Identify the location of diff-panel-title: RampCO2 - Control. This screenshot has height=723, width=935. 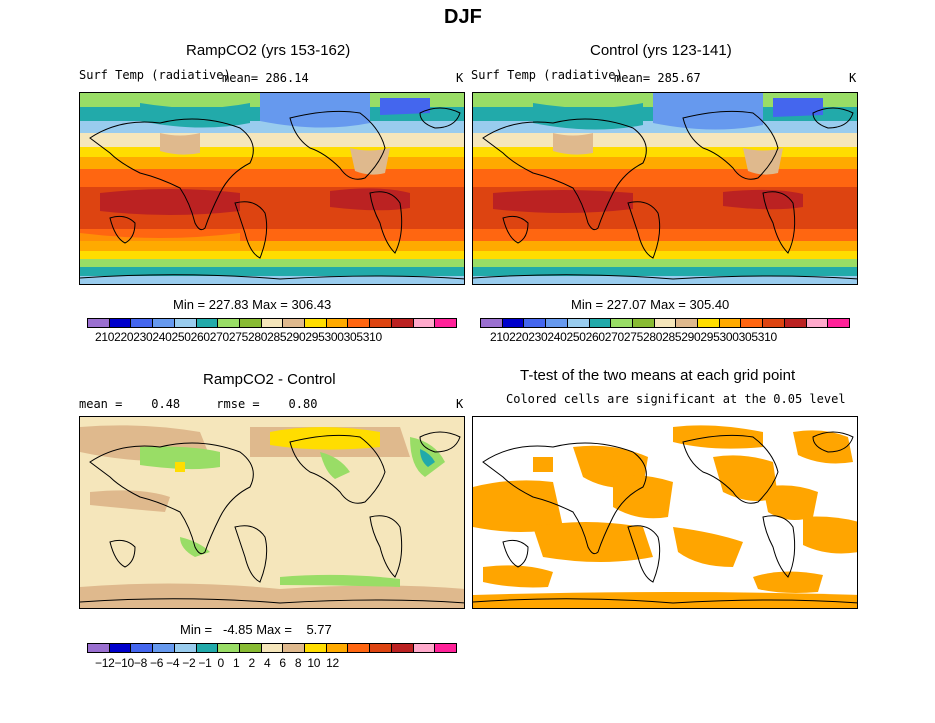
(269, 379).